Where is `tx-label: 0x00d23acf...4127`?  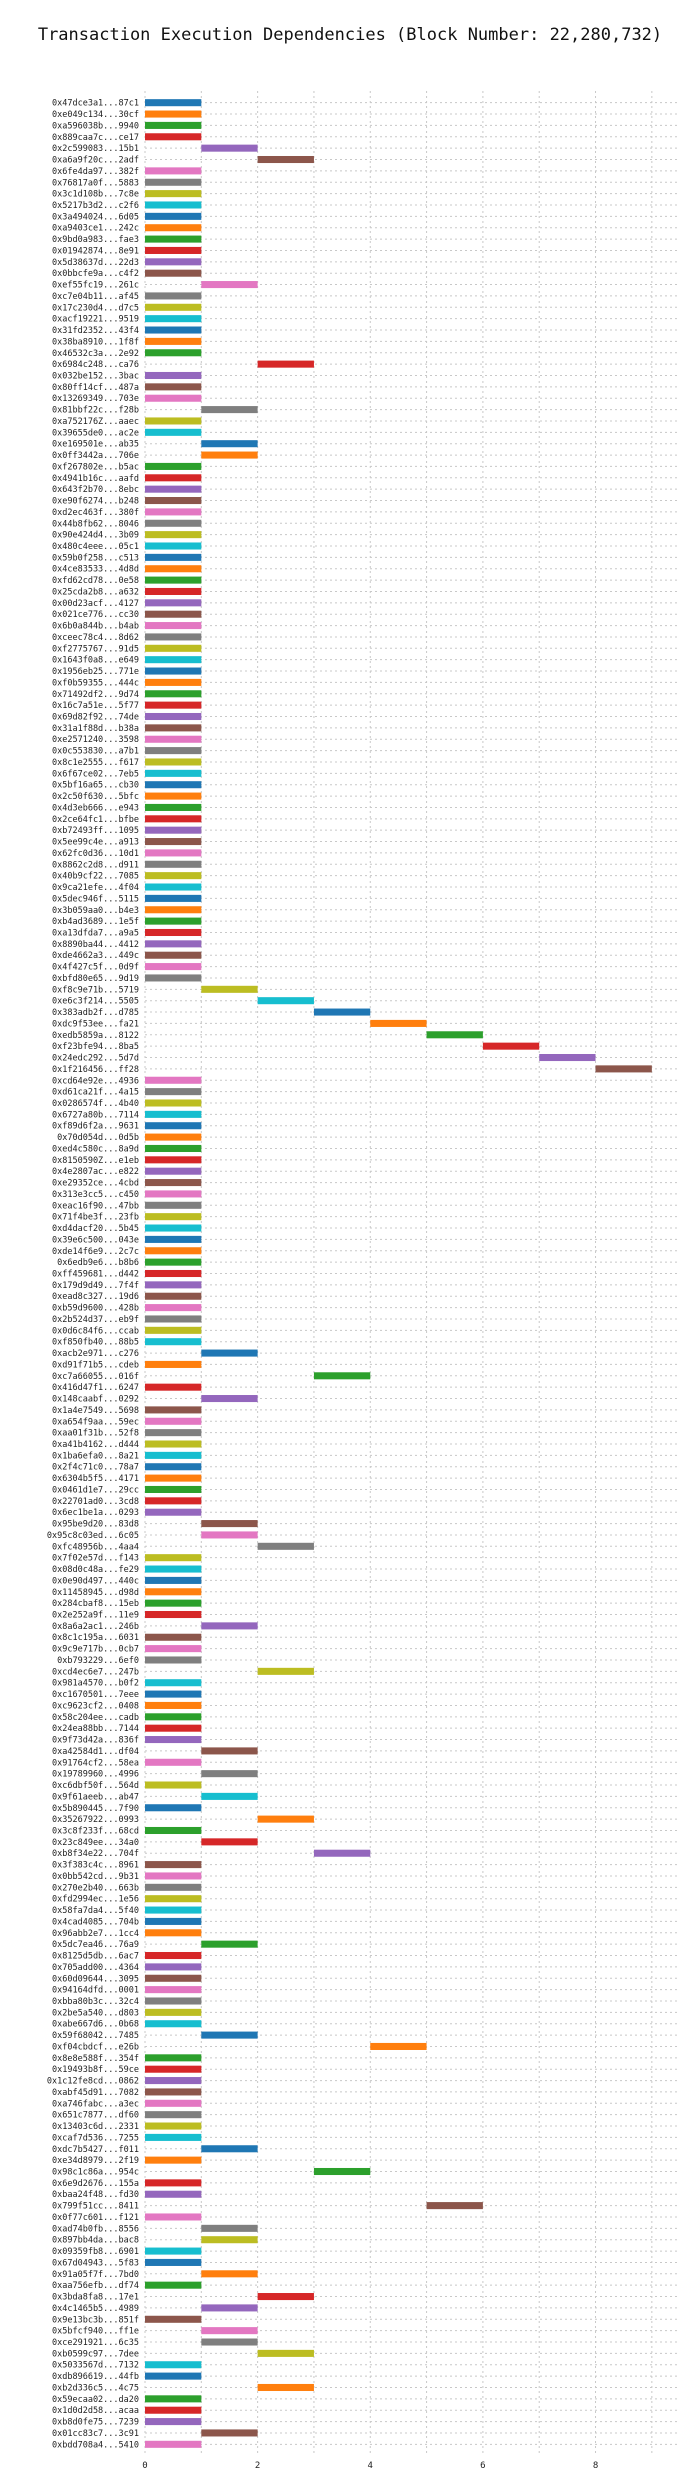
tx-label: 0x00d23acf...4127 is located at coordinates (95, 604).